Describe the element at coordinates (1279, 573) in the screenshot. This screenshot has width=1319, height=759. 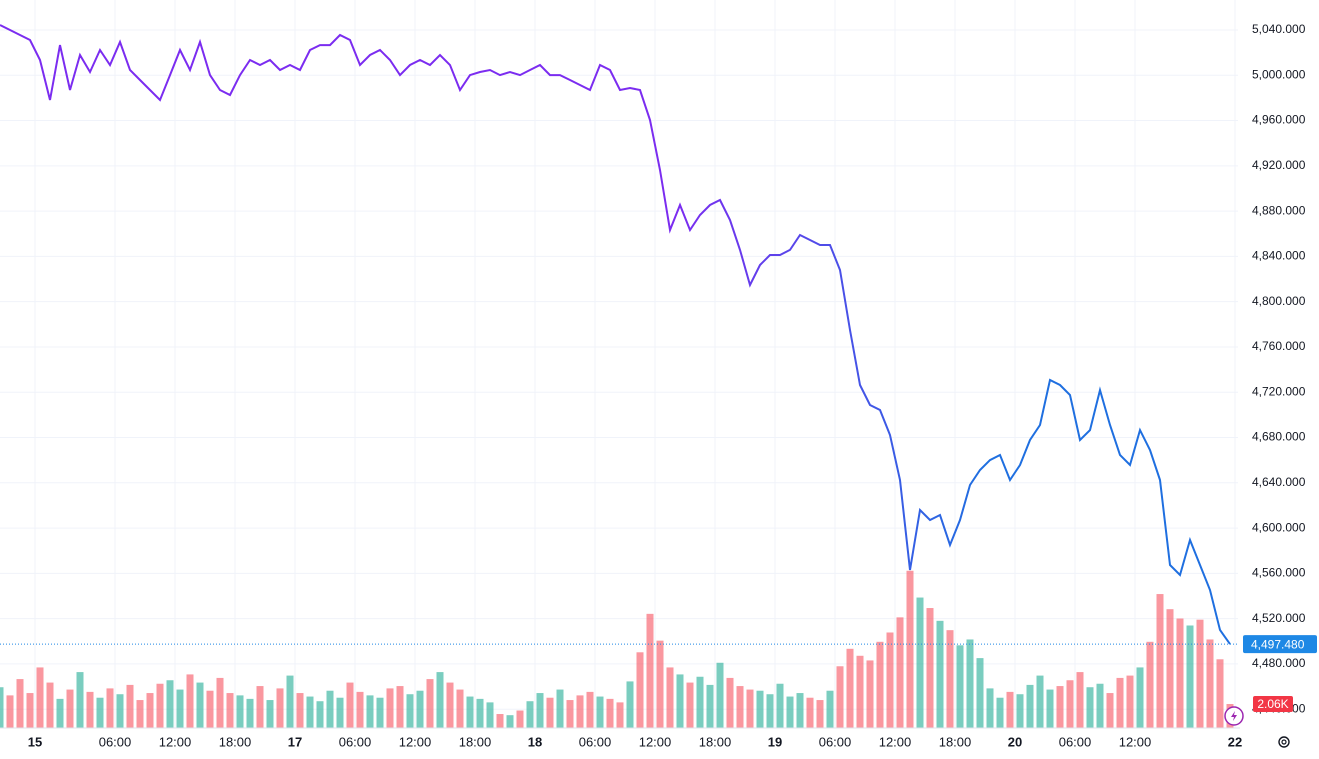
I see `y-tick-label: 4,560.000` at that location.